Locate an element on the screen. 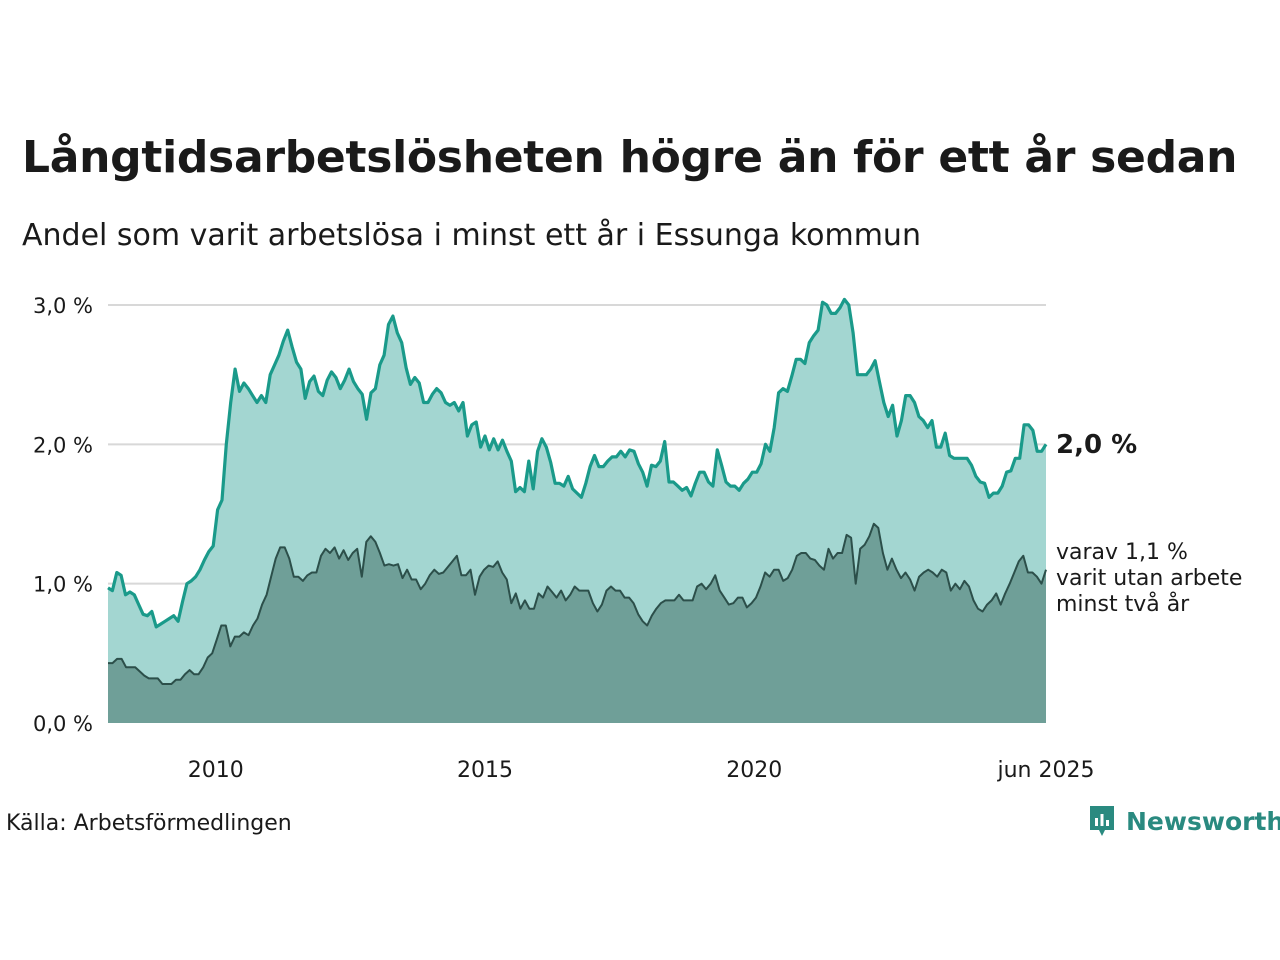 The width and height of the screenshot is (1280, 960). y-tick-label: 2,0 % is located at coordinates (63, 445).